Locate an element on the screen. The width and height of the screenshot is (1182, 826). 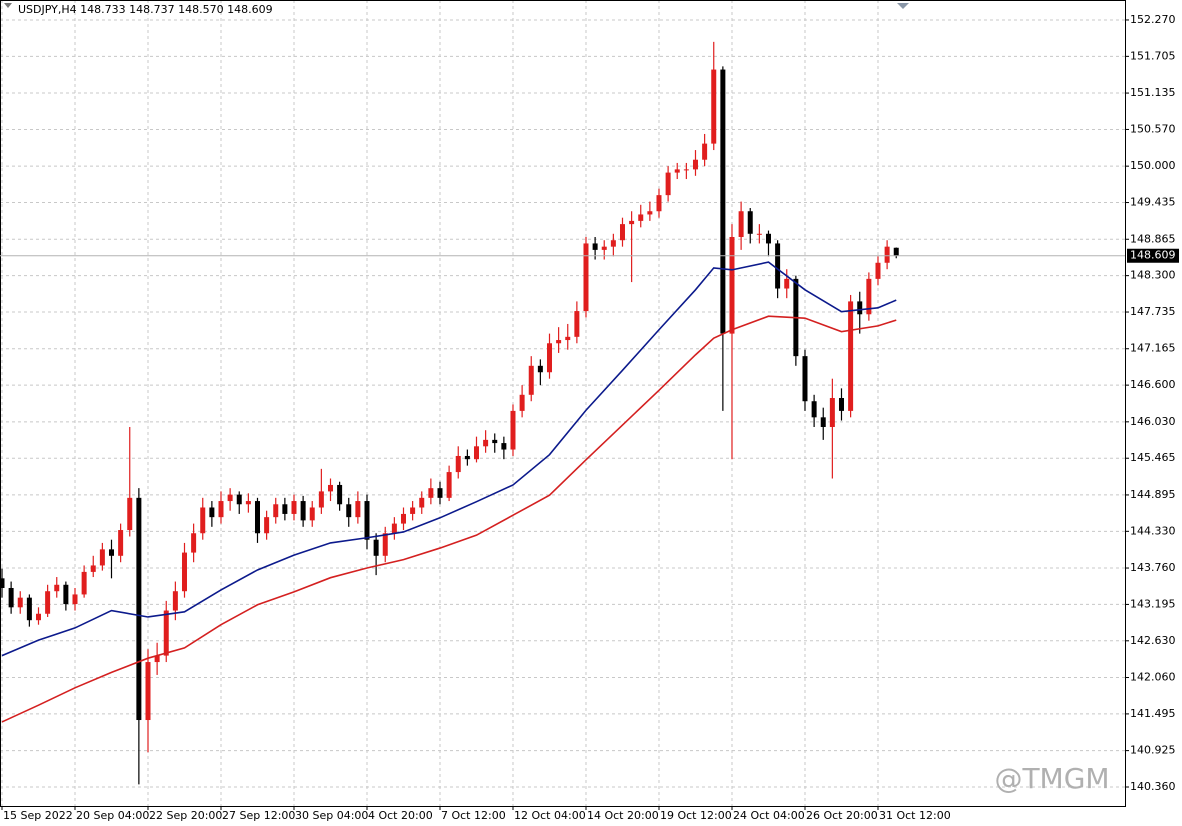
y-tick-label: 147.165 is located at coordinates (1153, 348).